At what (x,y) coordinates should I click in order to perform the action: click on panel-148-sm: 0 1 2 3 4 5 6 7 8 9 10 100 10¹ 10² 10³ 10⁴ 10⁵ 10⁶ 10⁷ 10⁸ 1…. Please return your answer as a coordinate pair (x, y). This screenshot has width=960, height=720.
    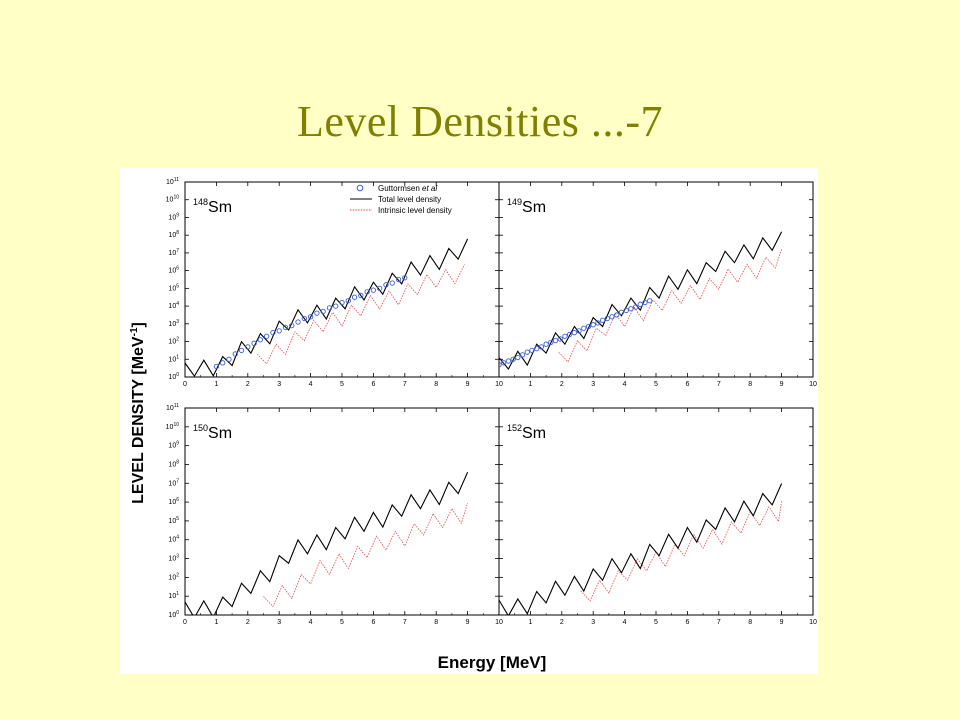
    Looking at the image, I should click on (334, 282).